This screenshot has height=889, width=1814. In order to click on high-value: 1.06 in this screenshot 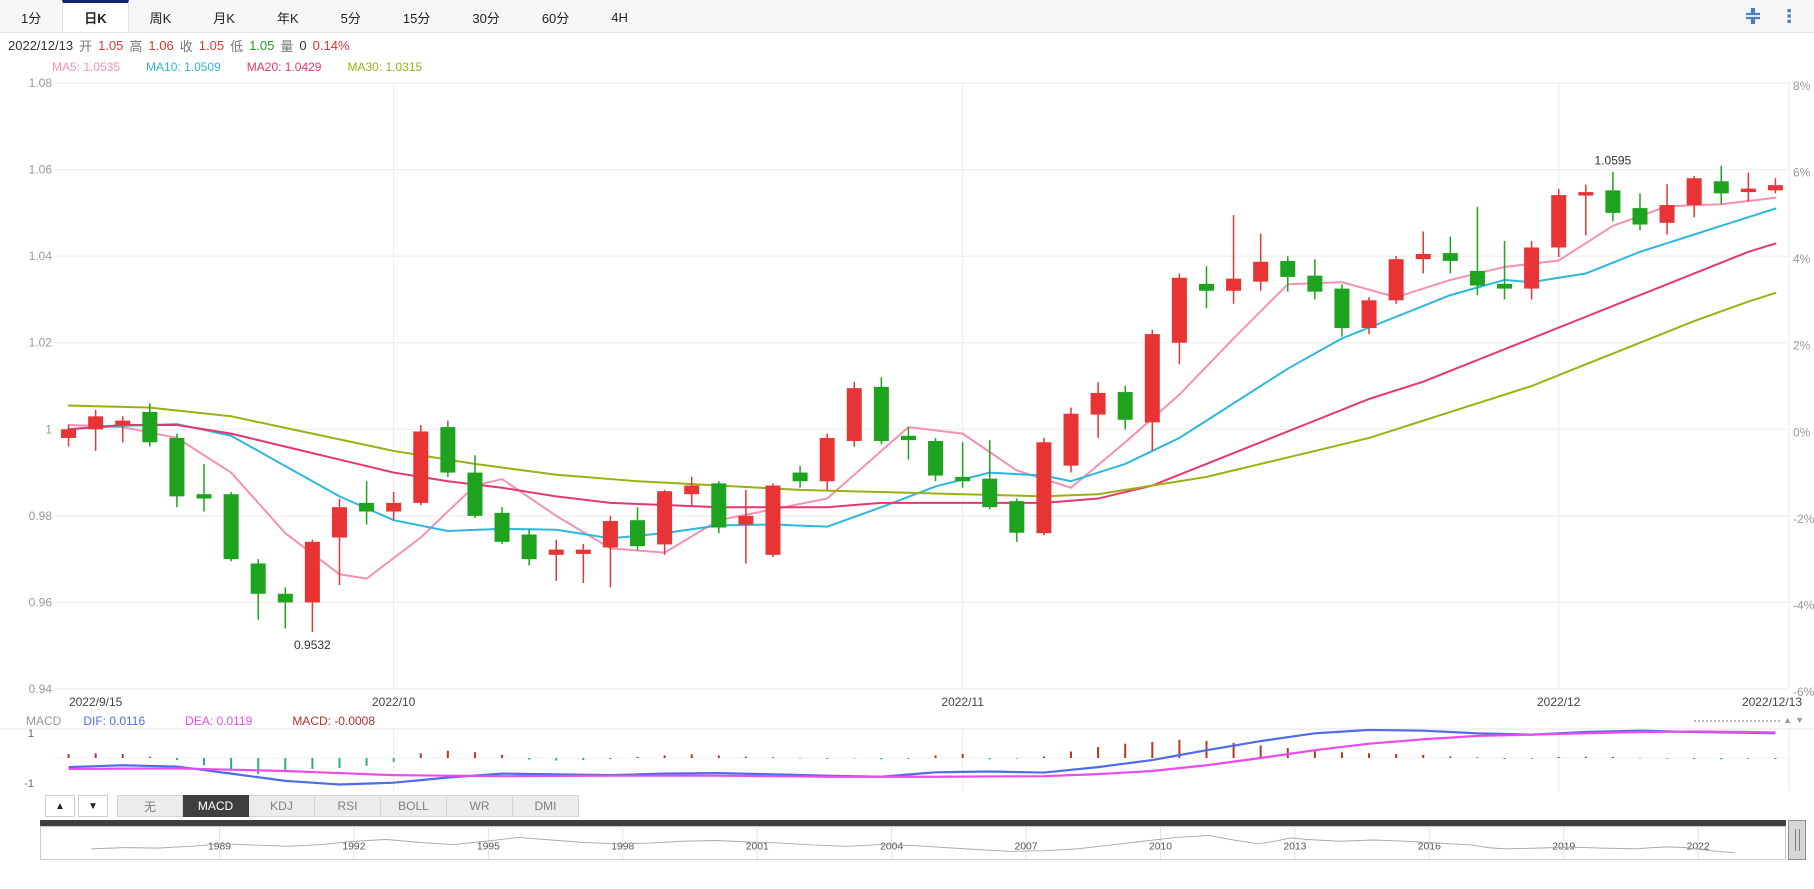, I will do `click(161, 45)`.